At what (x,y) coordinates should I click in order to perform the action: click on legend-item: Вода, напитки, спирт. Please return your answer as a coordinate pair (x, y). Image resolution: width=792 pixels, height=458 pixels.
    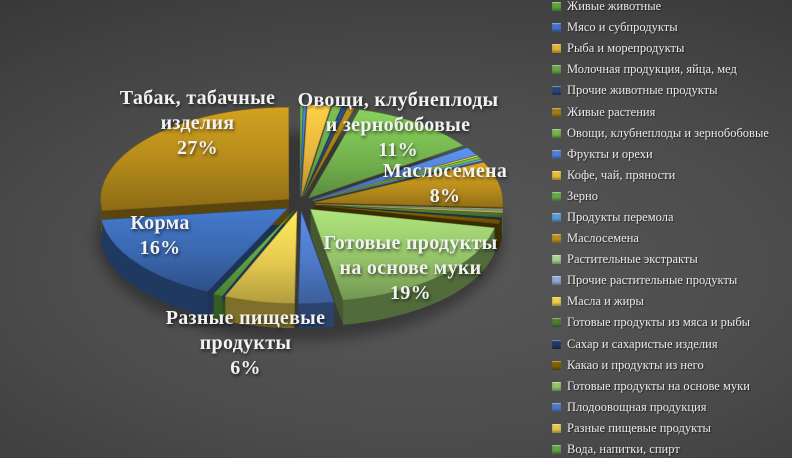
    Looking at the image, I should click on (672, 448).